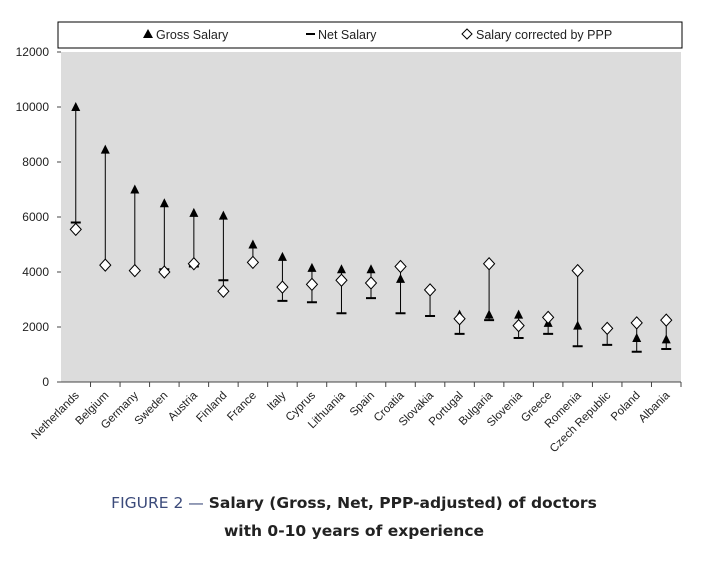 The height and width of the screenshot is (571, 708). What do you see at coordinates (211, 407) in the screenshot?
I see `x-tick-label: Finland` at bounding box center [211, 407].